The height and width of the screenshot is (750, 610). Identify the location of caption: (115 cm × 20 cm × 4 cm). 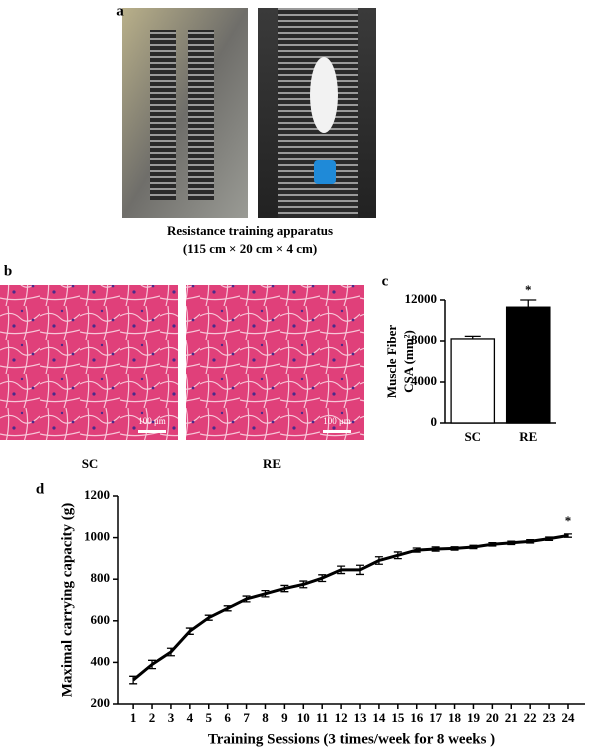
(250, 248).